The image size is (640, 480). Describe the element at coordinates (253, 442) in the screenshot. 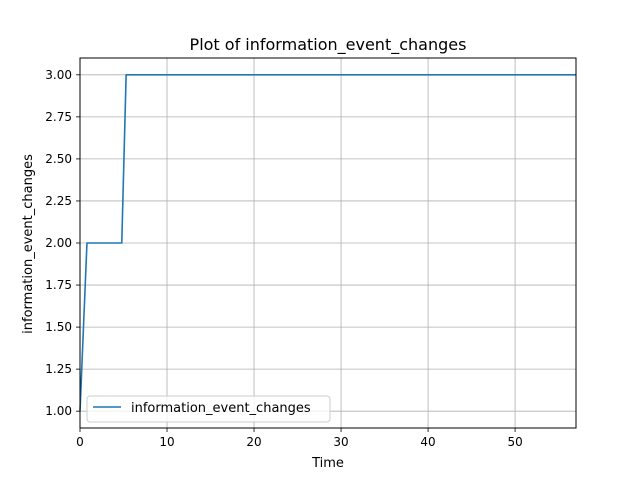

I see `x-tick-label: 20` at that location.